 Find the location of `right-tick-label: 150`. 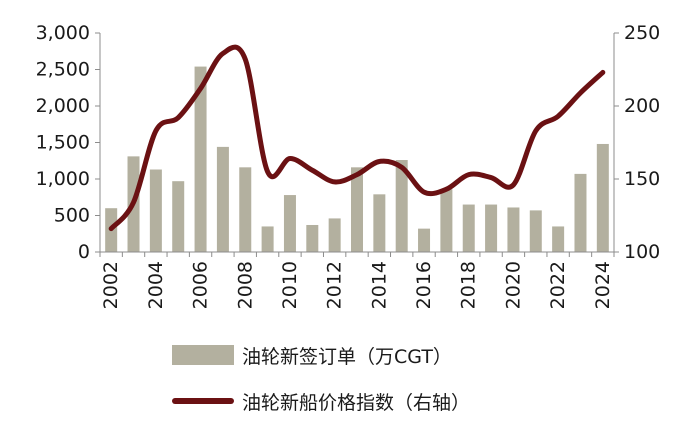

right-tick-label: 150 is located at coordinates (642, 179).